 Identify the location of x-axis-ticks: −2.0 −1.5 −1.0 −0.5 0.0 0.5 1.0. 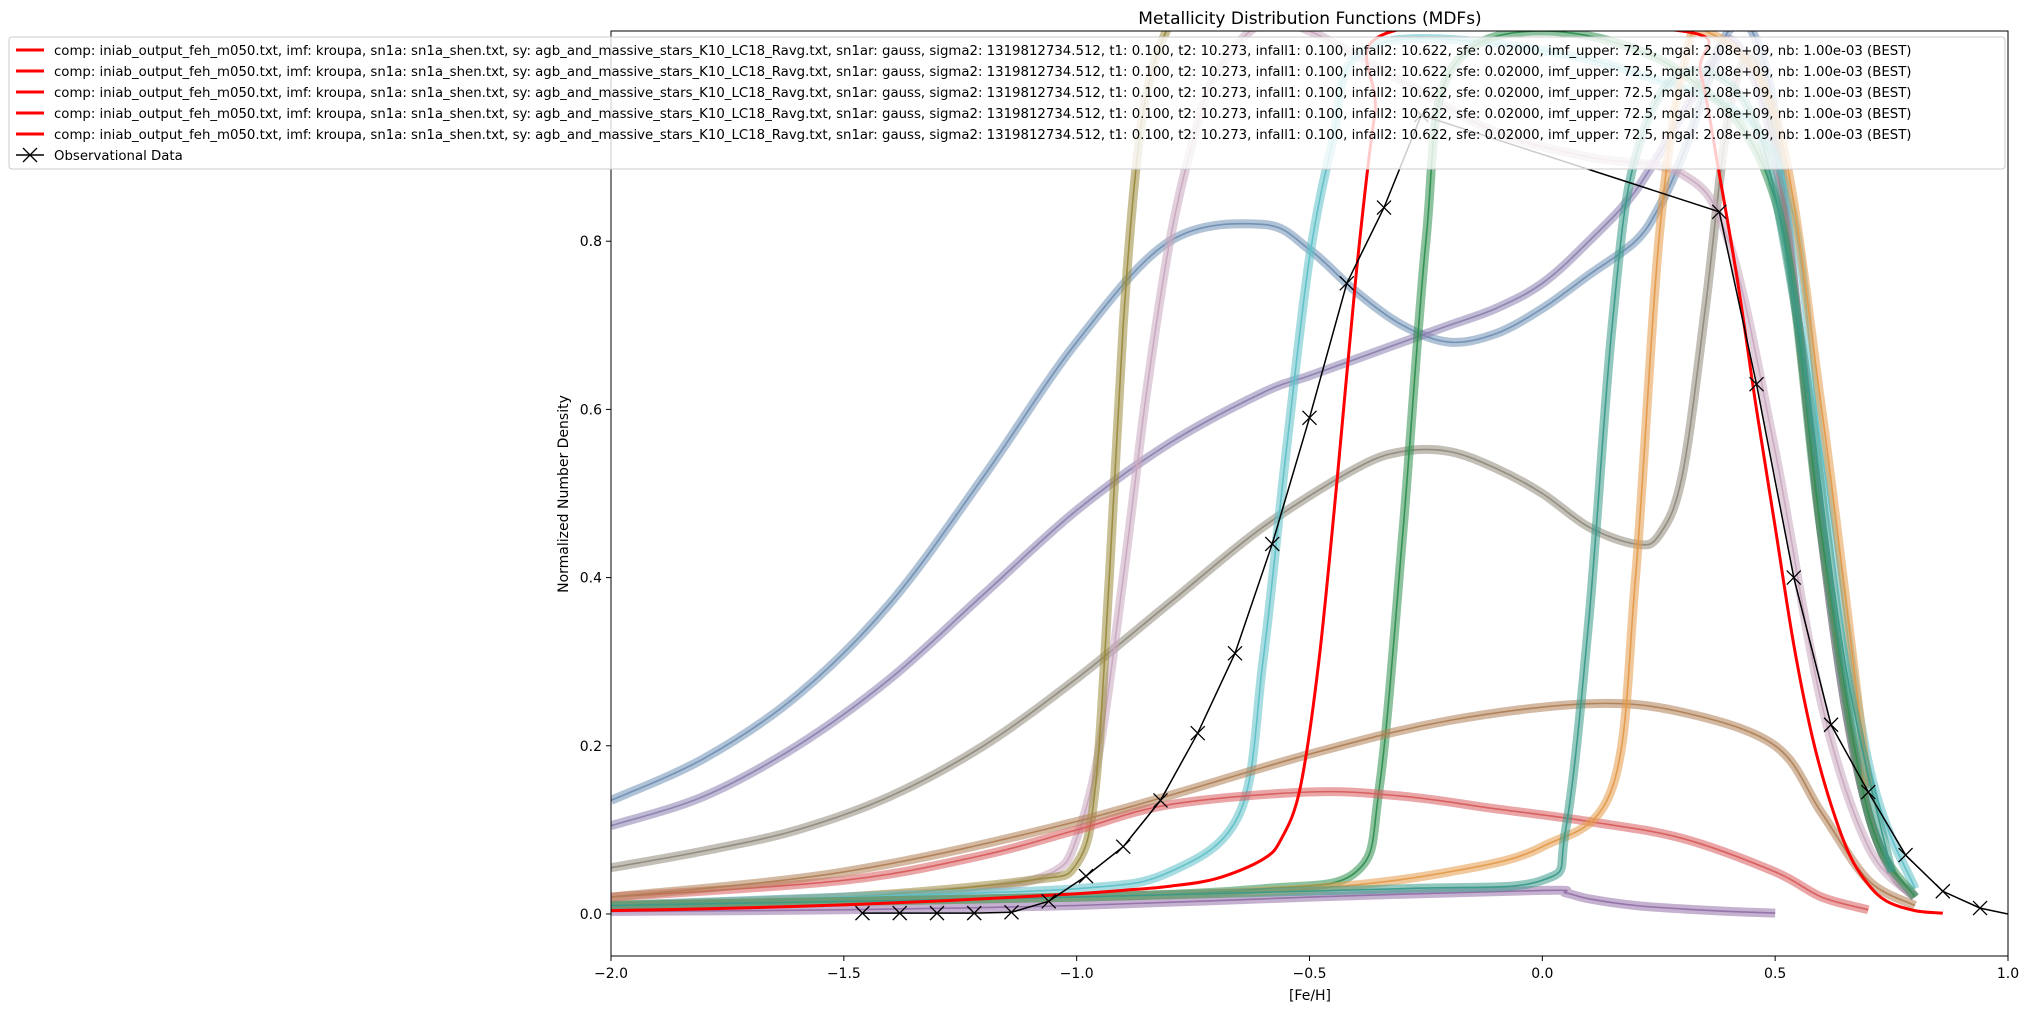
(1306, 969).